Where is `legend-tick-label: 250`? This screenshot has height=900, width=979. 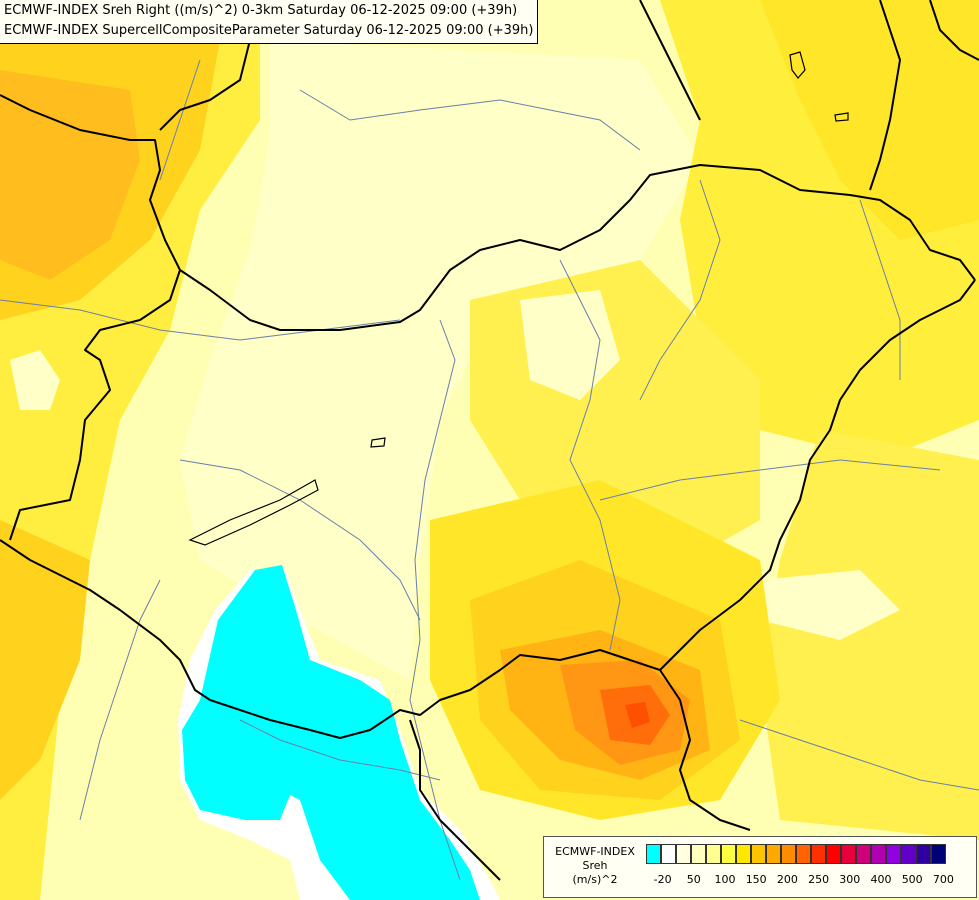 legend-tick-label: 250 is located at coordinates (819, 879).